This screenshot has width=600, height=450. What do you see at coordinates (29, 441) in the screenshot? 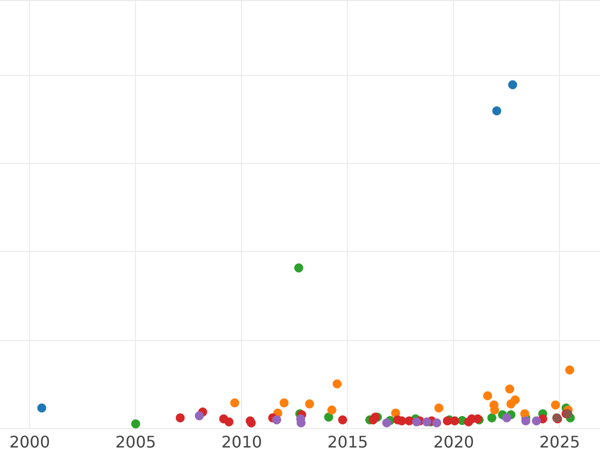
I see `x-tick-label: 2000` at bounding box center [29, 441].